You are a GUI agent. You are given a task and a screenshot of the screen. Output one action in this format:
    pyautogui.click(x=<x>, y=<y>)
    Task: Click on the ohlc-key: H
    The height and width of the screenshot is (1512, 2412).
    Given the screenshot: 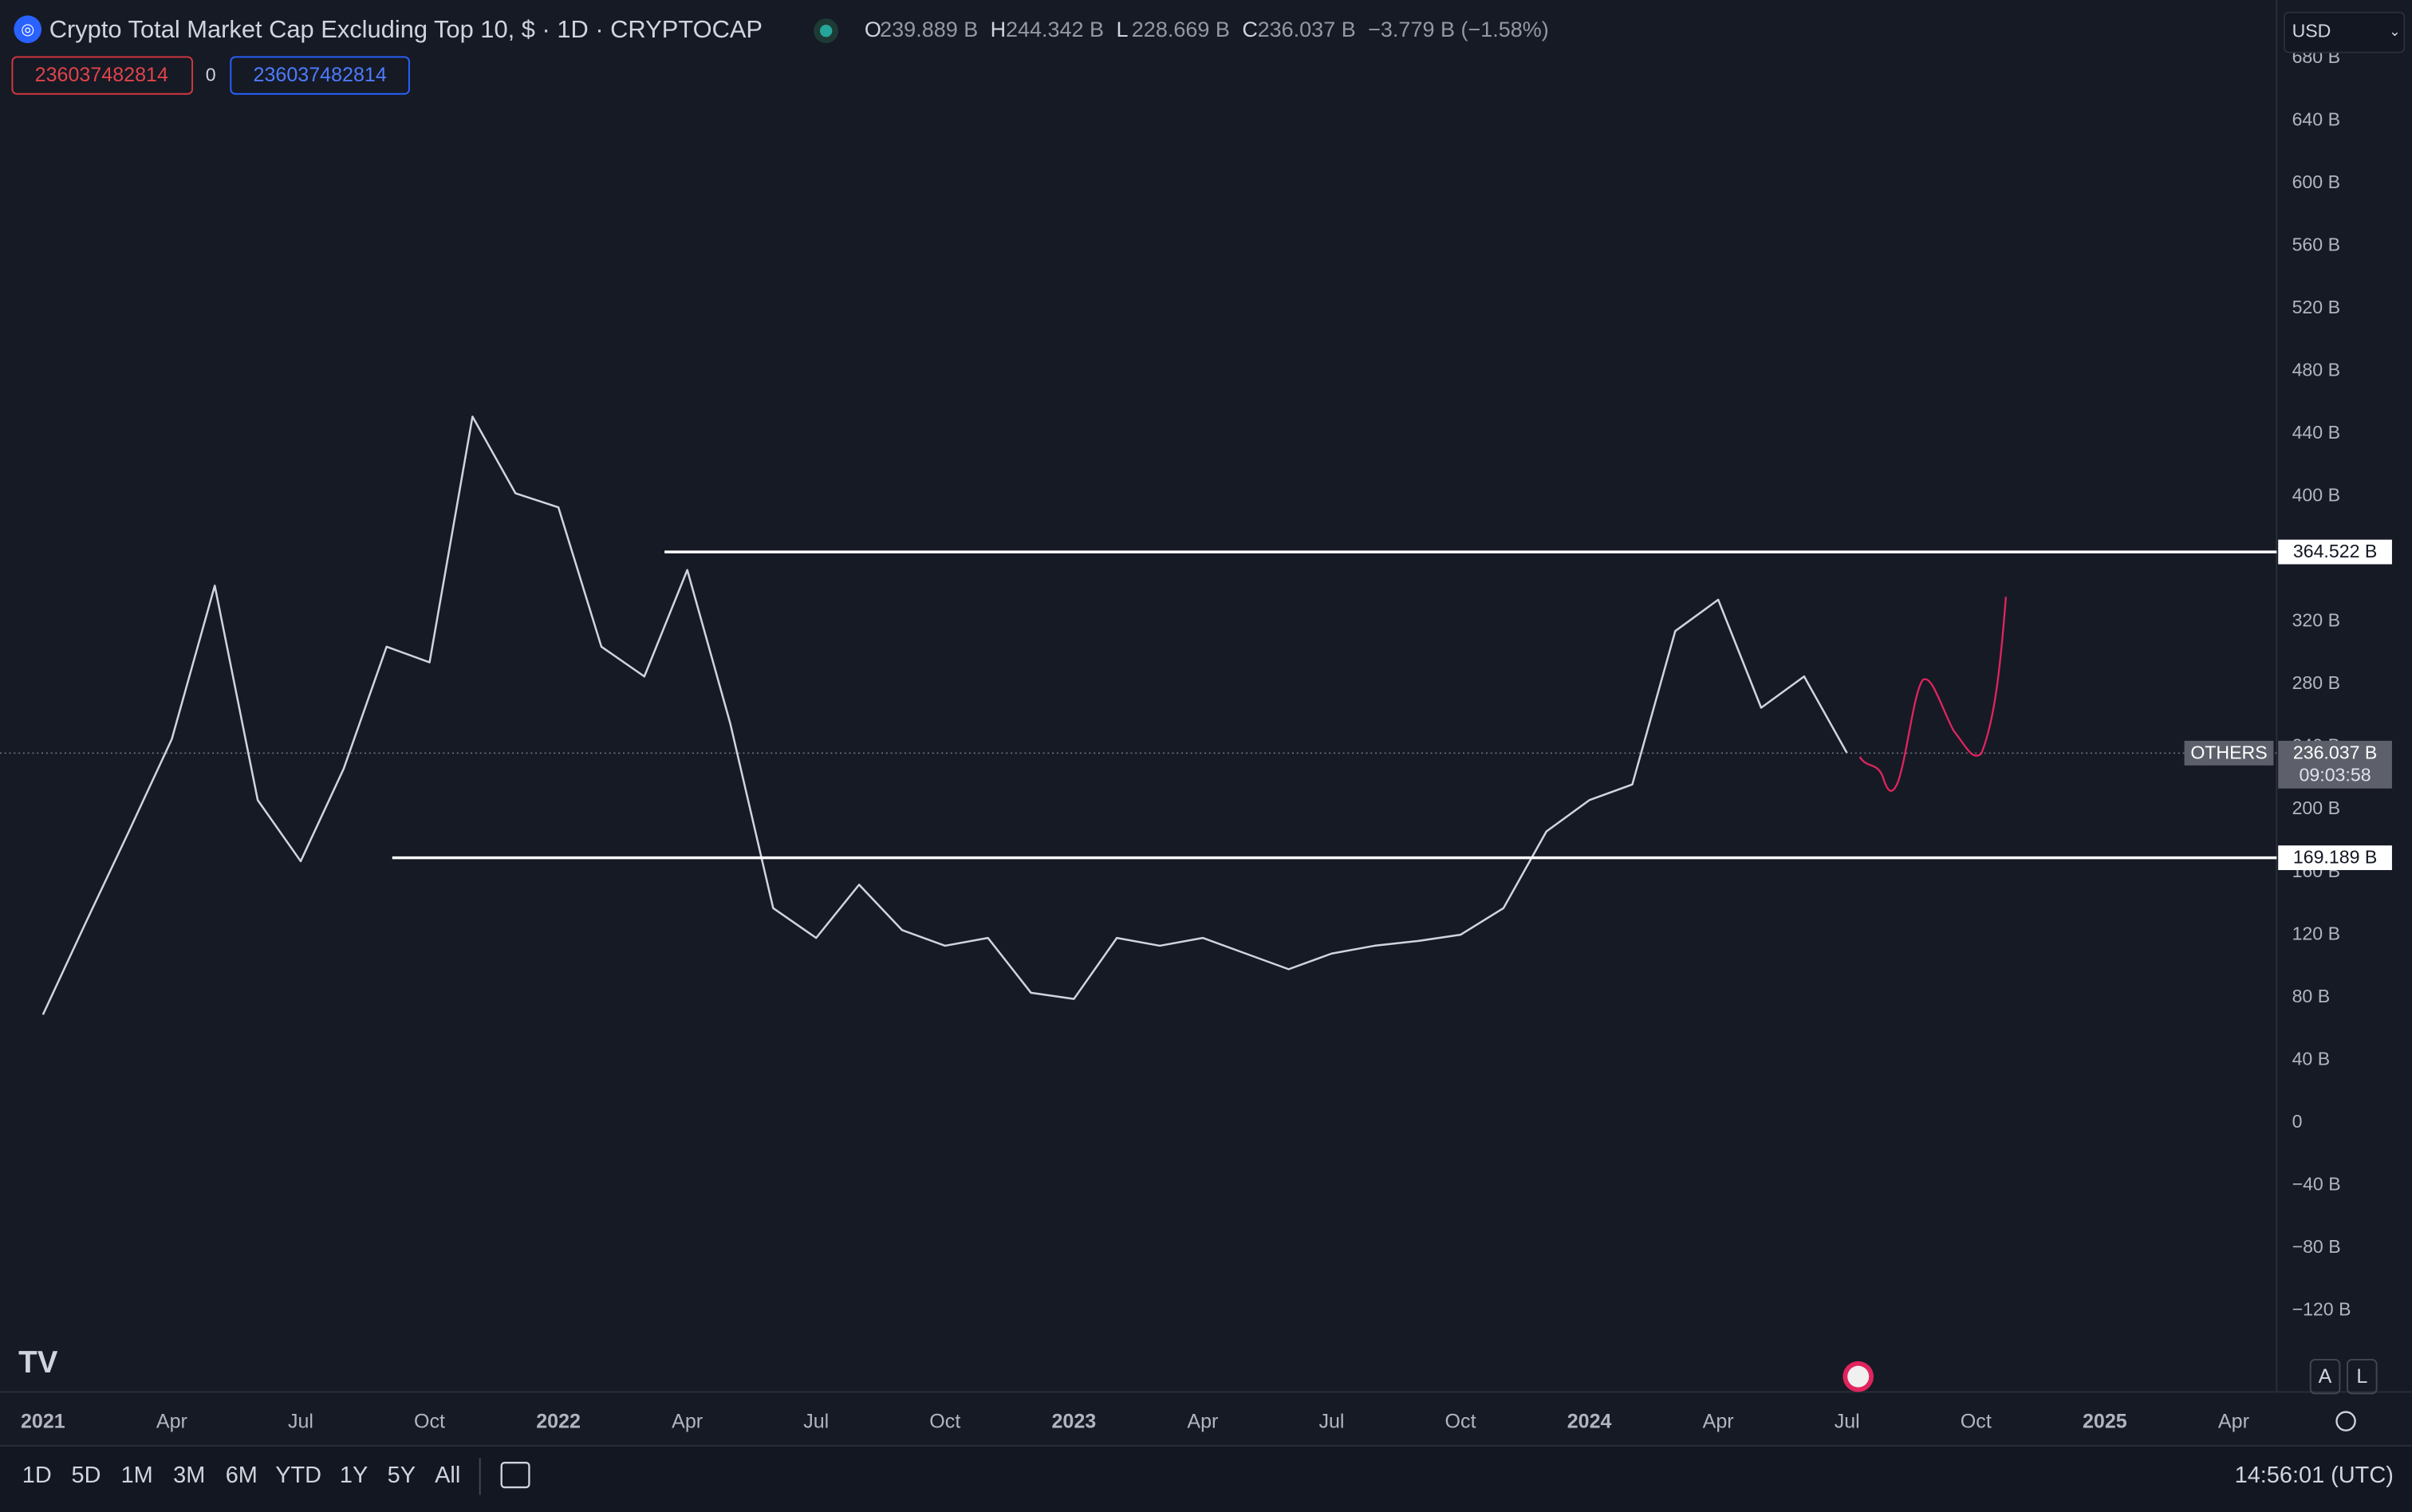 What is the action you would take?
    pyautogui.click(x=999, y=30)
    